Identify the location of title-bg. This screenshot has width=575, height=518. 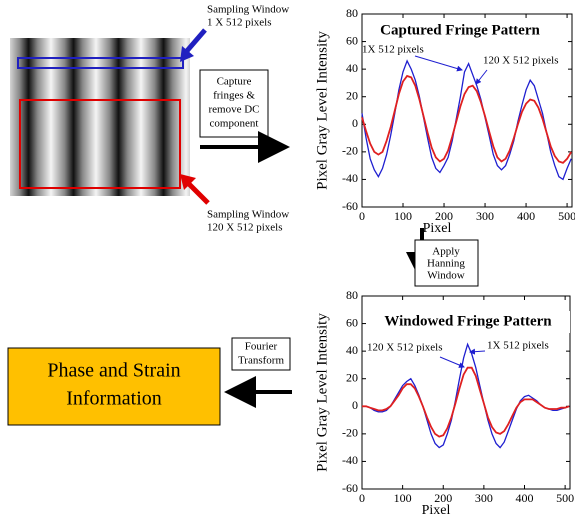
(468, 322).